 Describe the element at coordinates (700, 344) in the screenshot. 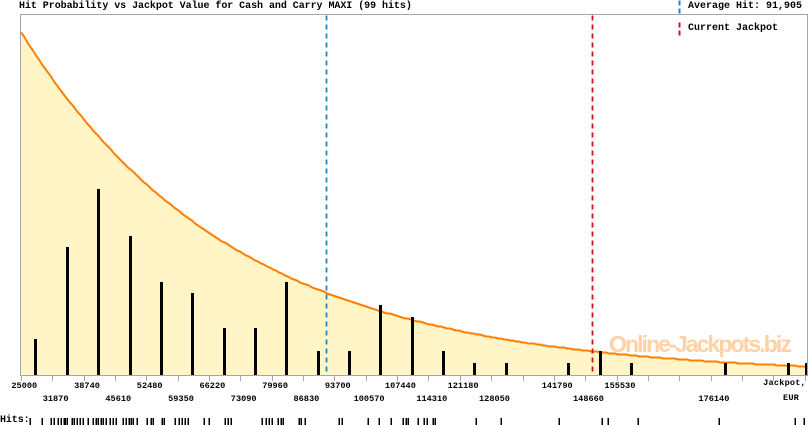

I see `watermark-text: Online-Jackpots.biz` at that location.